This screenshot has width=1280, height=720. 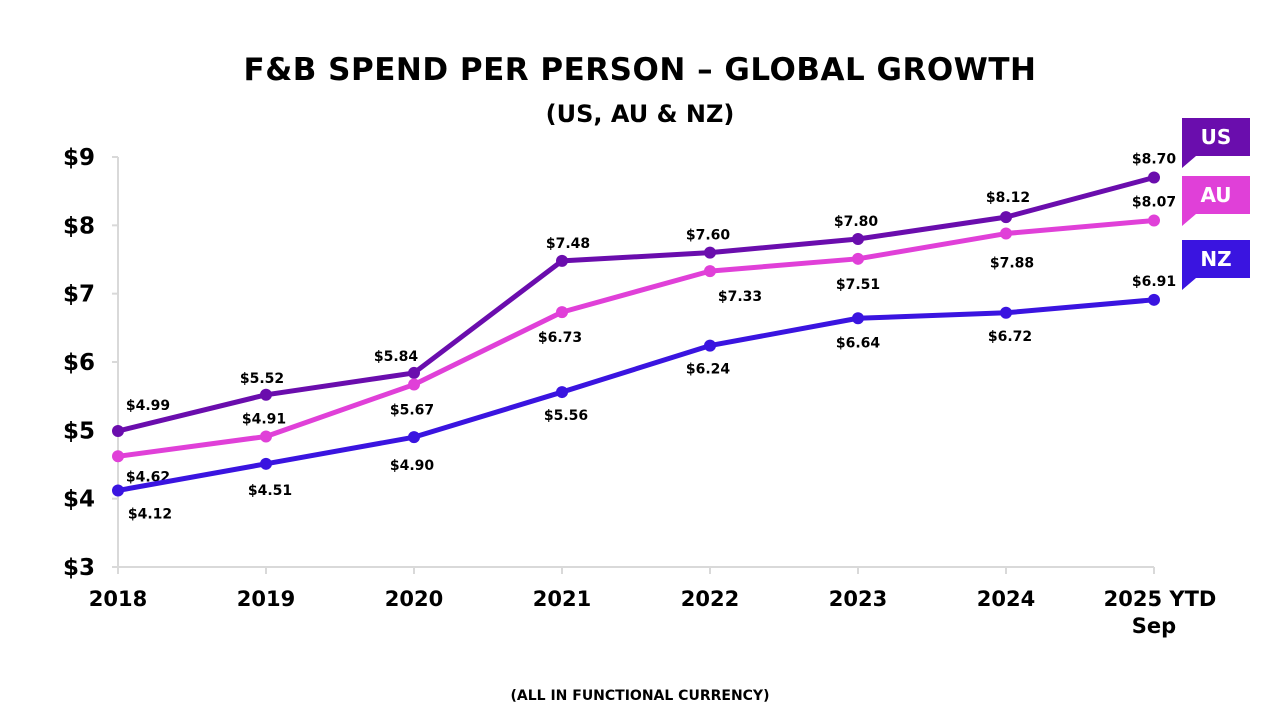 What do you see at coordinates (1154, 203) in the screenshot?
I see `data-label-au: $8.07` at bounding box center [1154, 203].